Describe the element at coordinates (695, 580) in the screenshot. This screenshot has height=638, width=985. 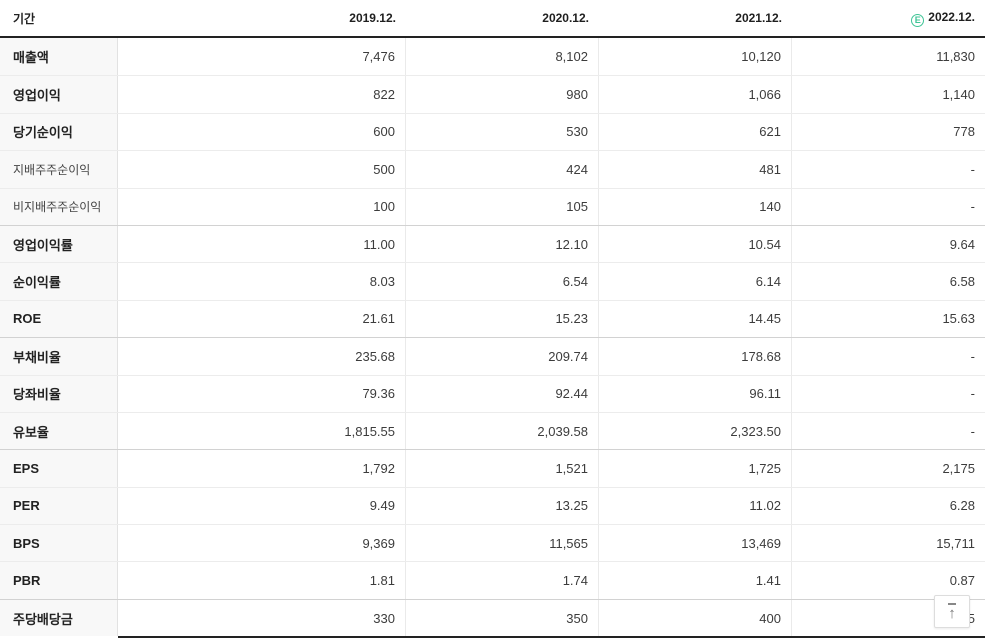
I see `cell-value-2021: 1.41` at that location.